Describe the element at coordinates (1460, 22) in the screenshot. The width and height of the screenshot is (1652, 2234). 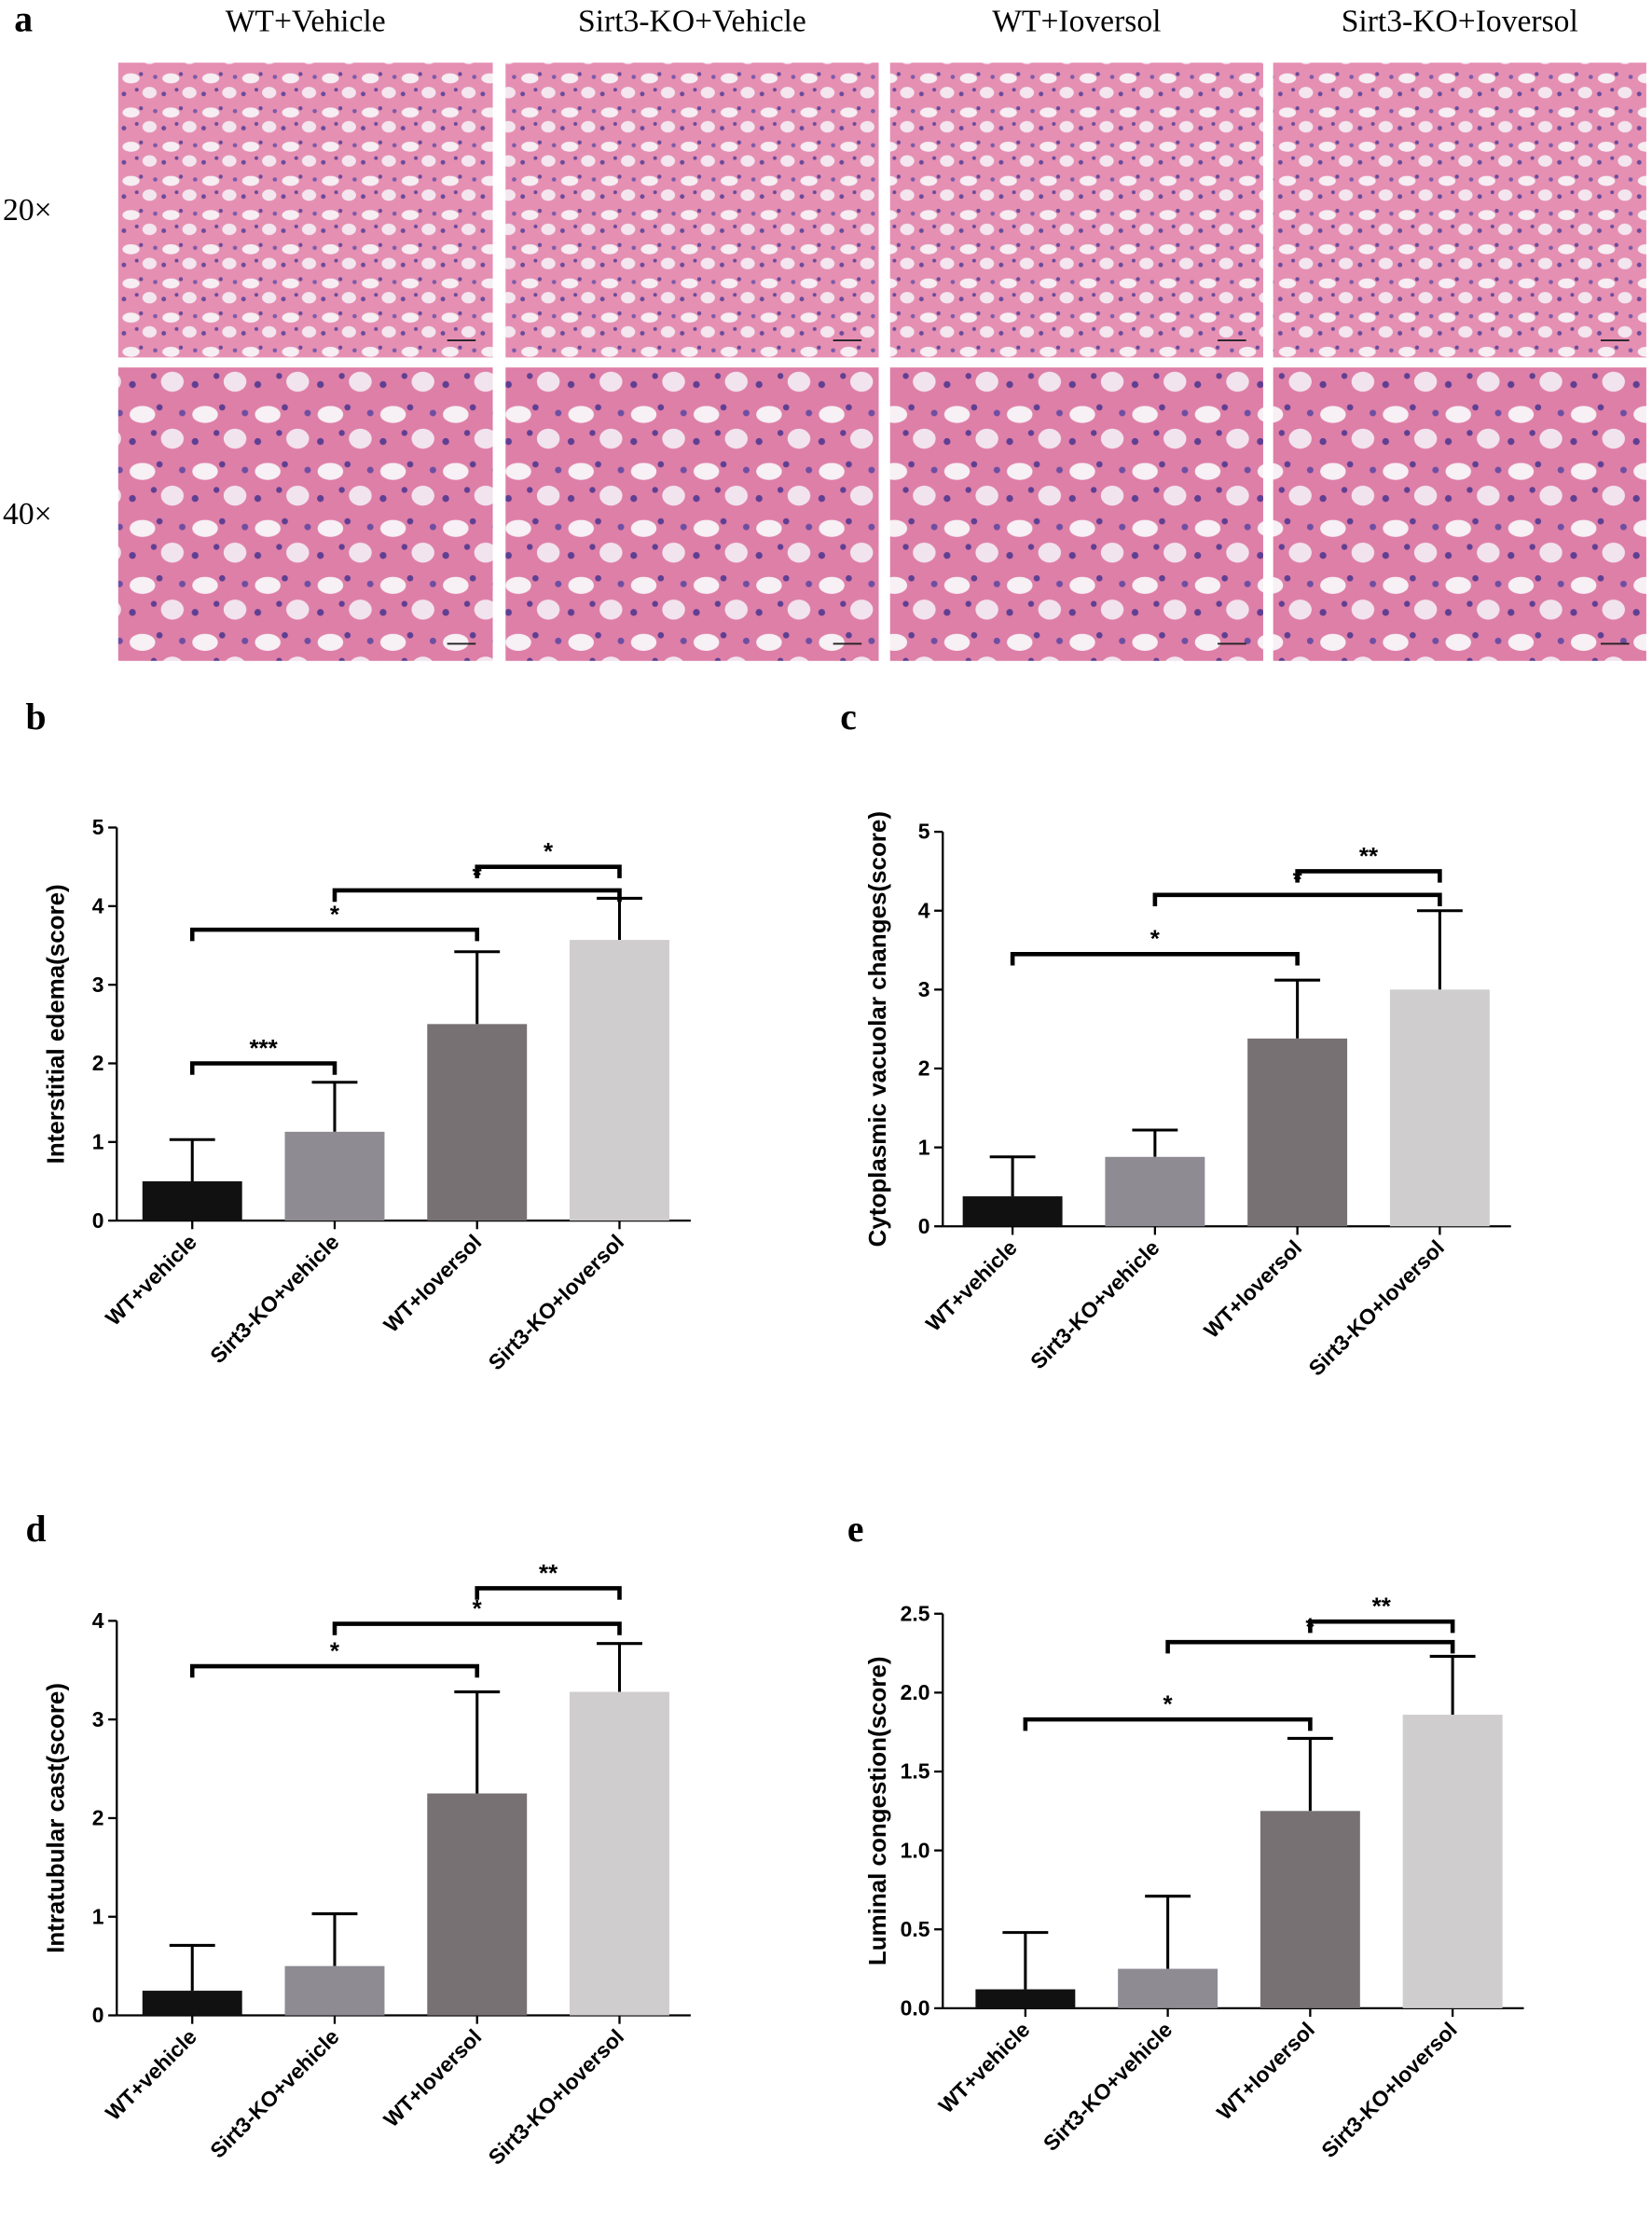
I see `column-header: Sirt3-KO+Ioversol` at that location.